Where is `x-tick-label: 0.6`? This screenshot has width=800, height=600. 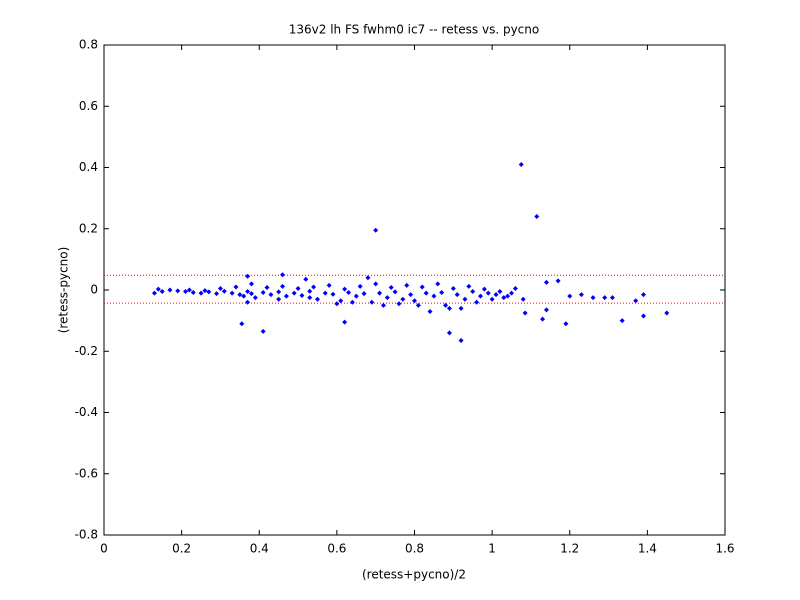
x-tick-label: 0.6 is located at coordinates (336, 549).